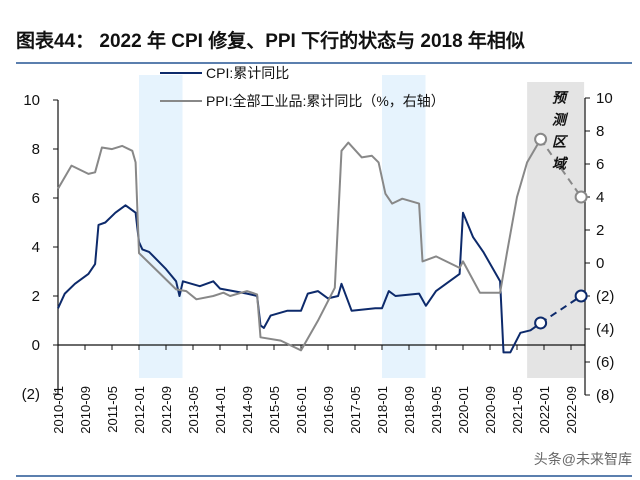 The height and width of the screenshot is (480, 640). Describe the element at coordinates (139, 410) in the screenshot. I see `x-axis-tick-label: 2012-01` at that location.